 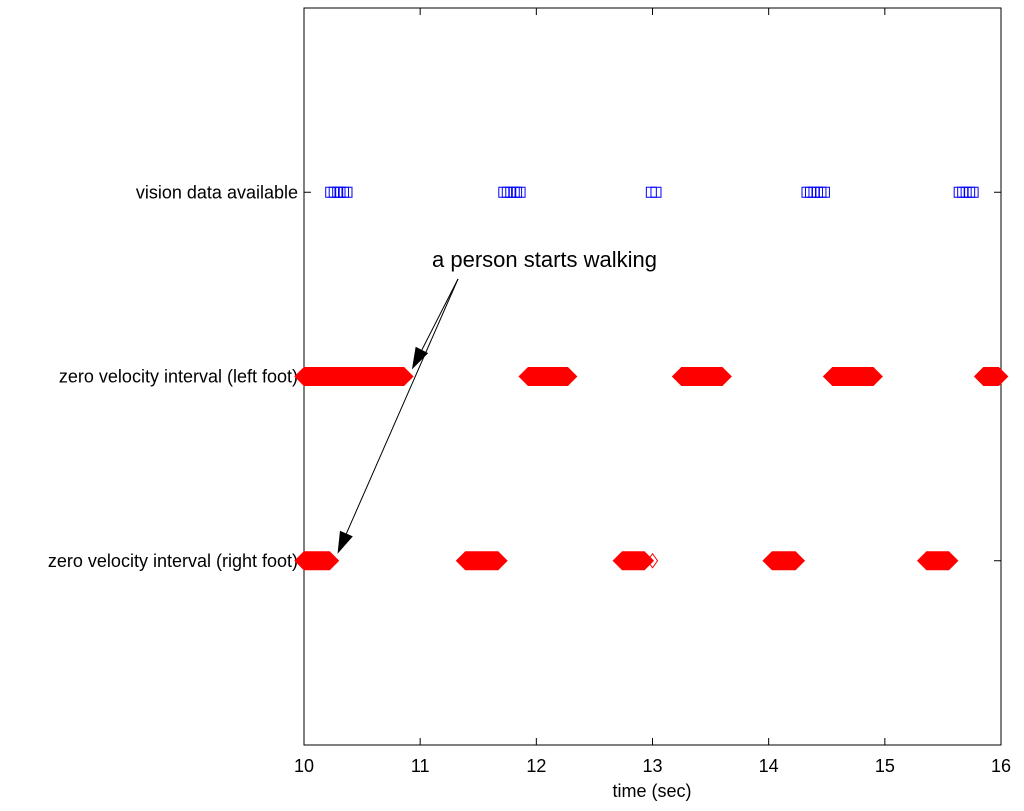 I want to click on x-tick-label: 15, so click(x=885, y=766).